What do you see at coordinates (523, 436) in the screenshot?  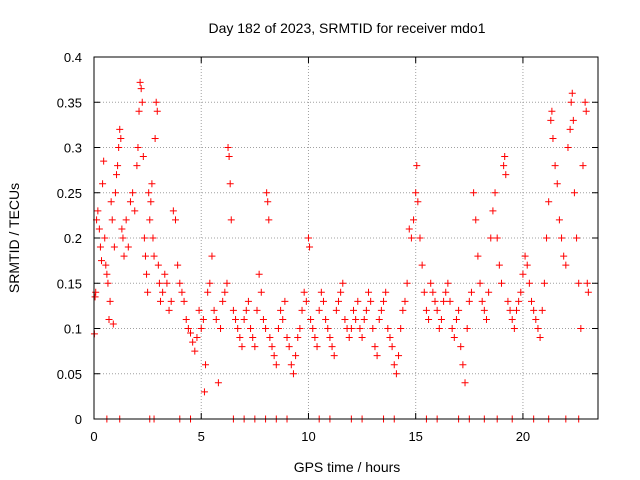 I see `x-tick-label: 20` at bounding box center [523, 436].